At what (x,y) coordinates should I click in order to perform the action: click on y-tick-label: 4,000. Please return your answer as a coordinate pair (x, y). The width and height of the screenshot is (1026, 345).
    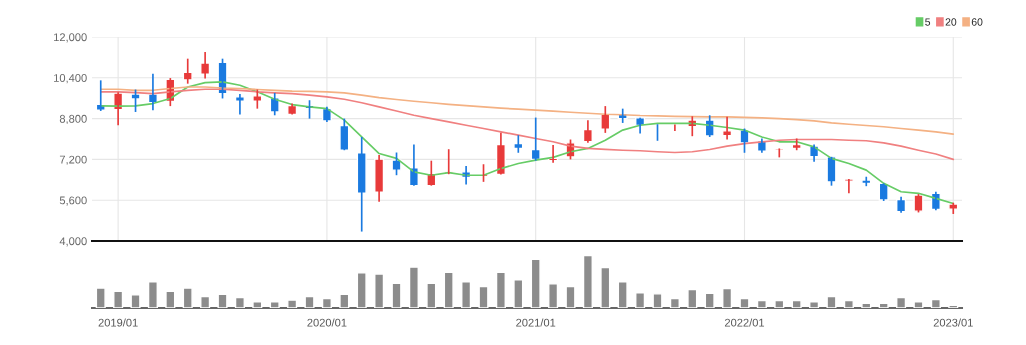
    Looking at the image, I should click on (73, 242).